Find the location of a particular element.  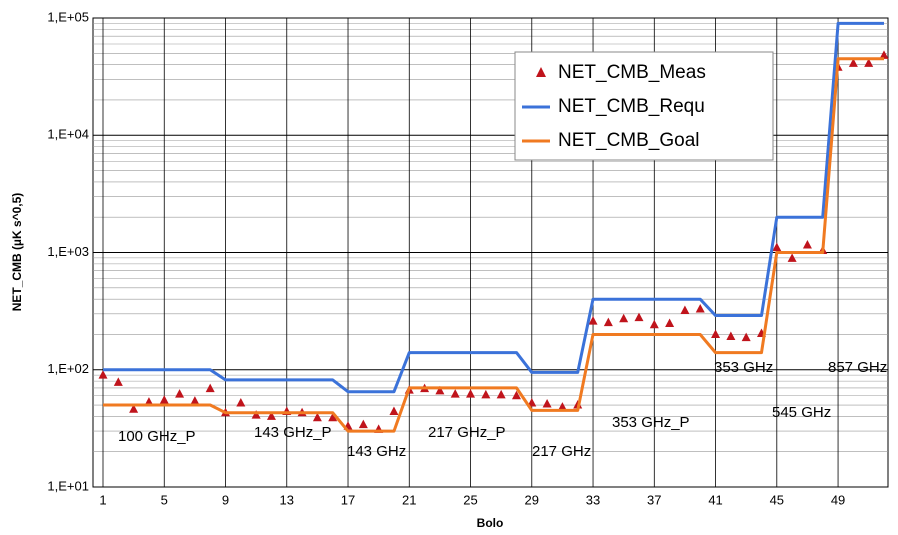

annotation: 353 GHz is located at coordinates (743, 367).